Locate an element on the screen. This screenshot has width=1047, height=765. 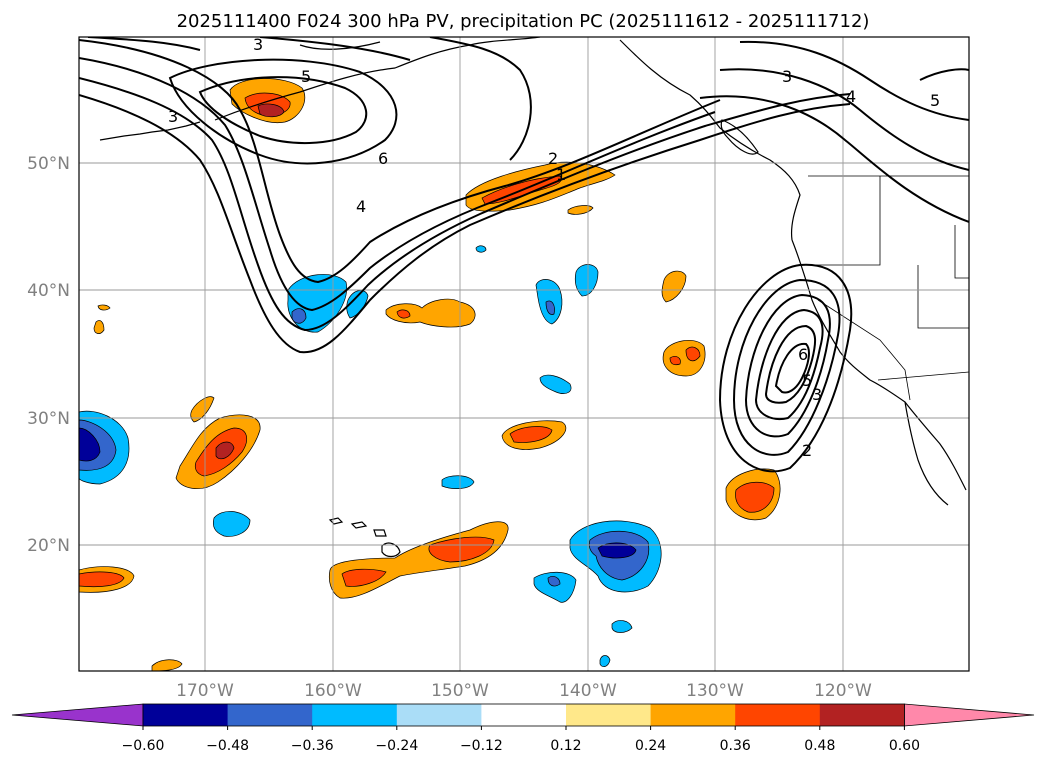
colorbar-tick-label: −0.12 is located at coordinates (481, 746).